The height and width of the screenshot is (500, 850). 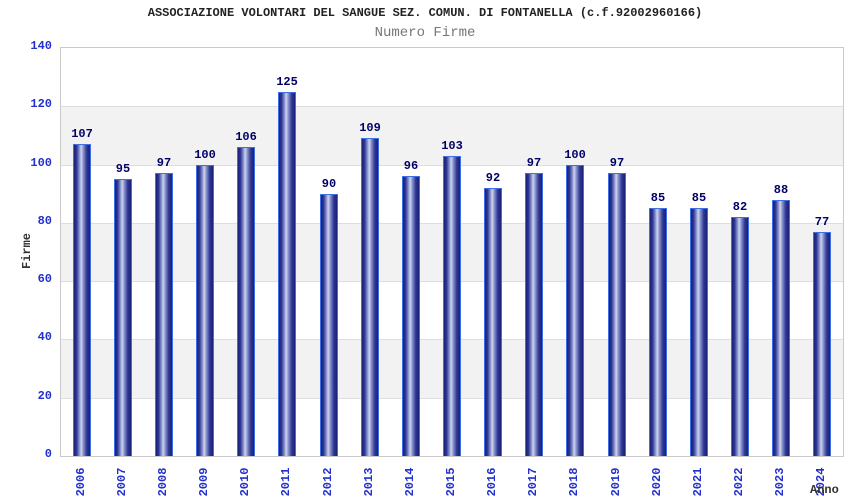 What do you see at coordinates (822, 222) in the screenshot?
I see `bar-value-label: 77` at bounding box center [822, 222].